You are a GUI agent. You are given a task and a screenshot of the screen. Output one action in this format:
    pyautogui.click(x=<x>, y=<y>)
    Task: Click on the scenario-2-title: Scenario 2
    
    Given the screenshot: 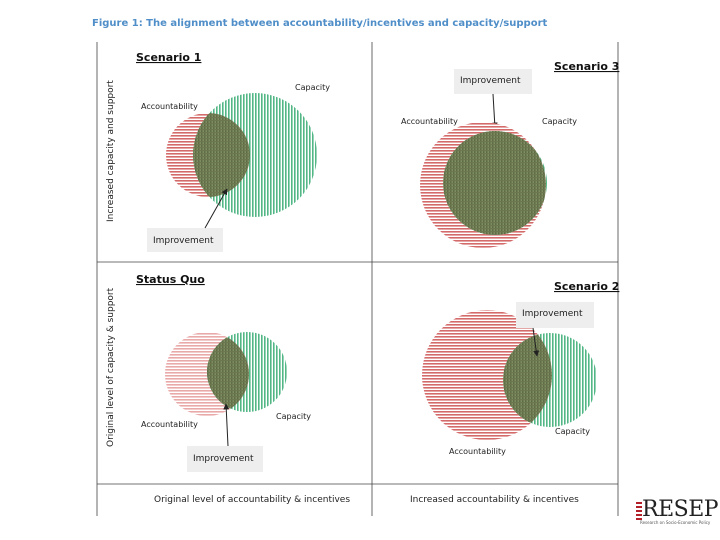 What is the action you would take?
    pyautogui.click(x=586, y=286)
    